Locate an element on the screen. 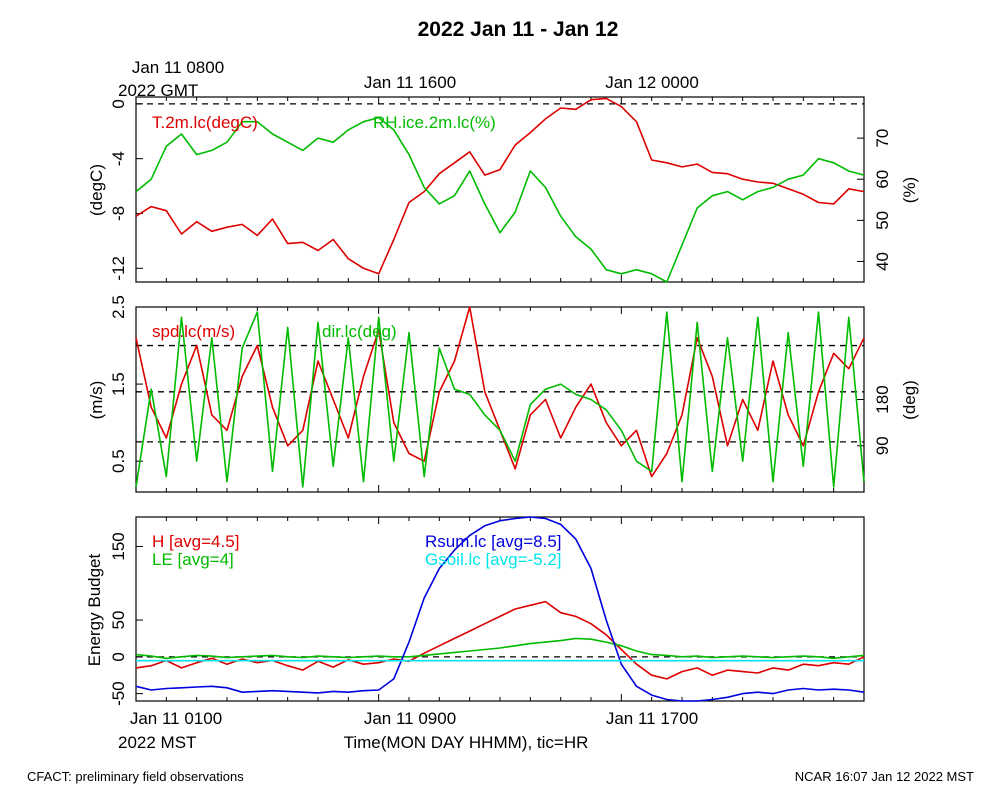 The width and height of the screenshot is (1000, 800). x-axis-label: Time(MON DAY HHMM), tic=HR is located at coordinates (466, 742).